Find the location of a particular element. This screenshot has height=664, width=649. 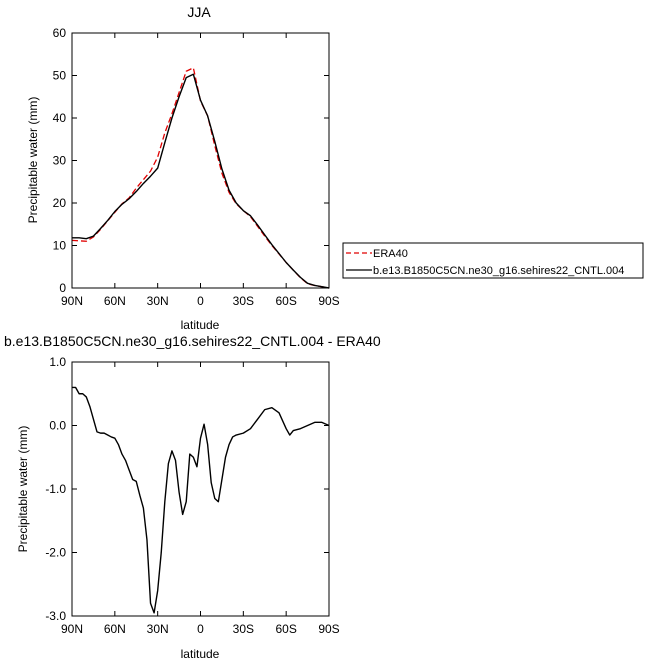

bottom-plot-lines is located at coordinates (201, 500).